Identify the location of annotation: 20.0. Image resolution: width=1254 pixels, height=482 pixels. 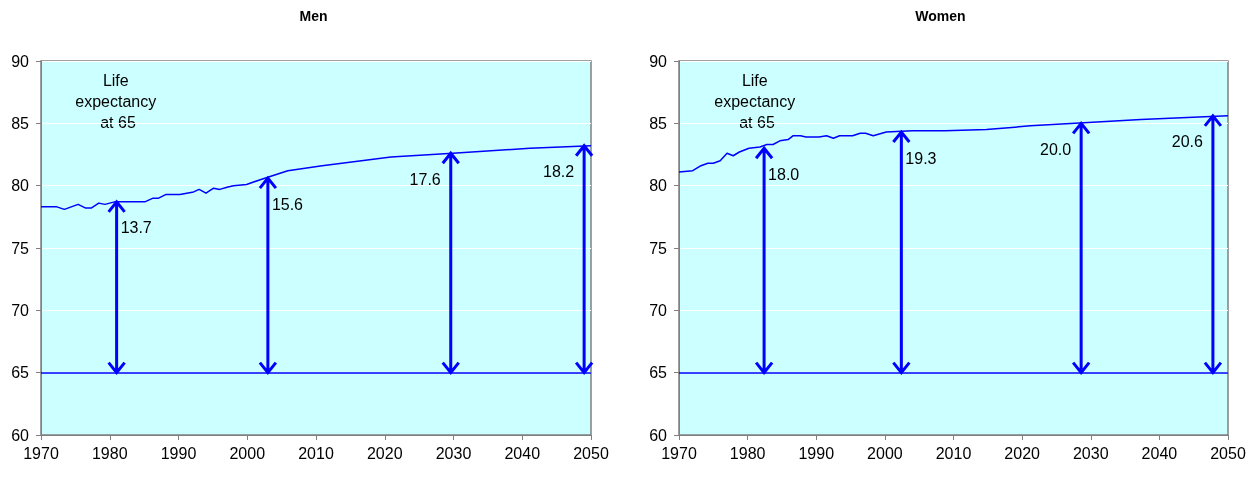
(1056, 149).